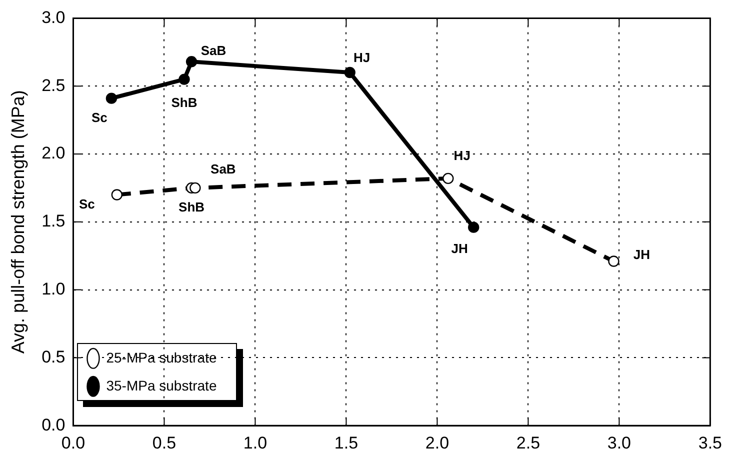 The height and width of the screenshot is (468, 730). What do you see at coordinates (619, 442) in the screenshot?
I see `x-tick-label: 3.0` at bounding box center [619, 442].